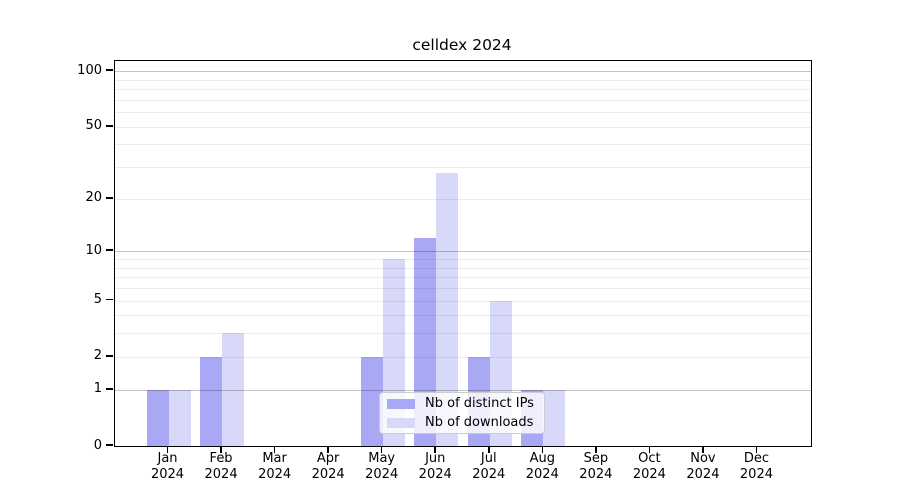 The width and height of the screenshot is (900, 500). I want to click on x-label-month: Apr, so click(328, 458).